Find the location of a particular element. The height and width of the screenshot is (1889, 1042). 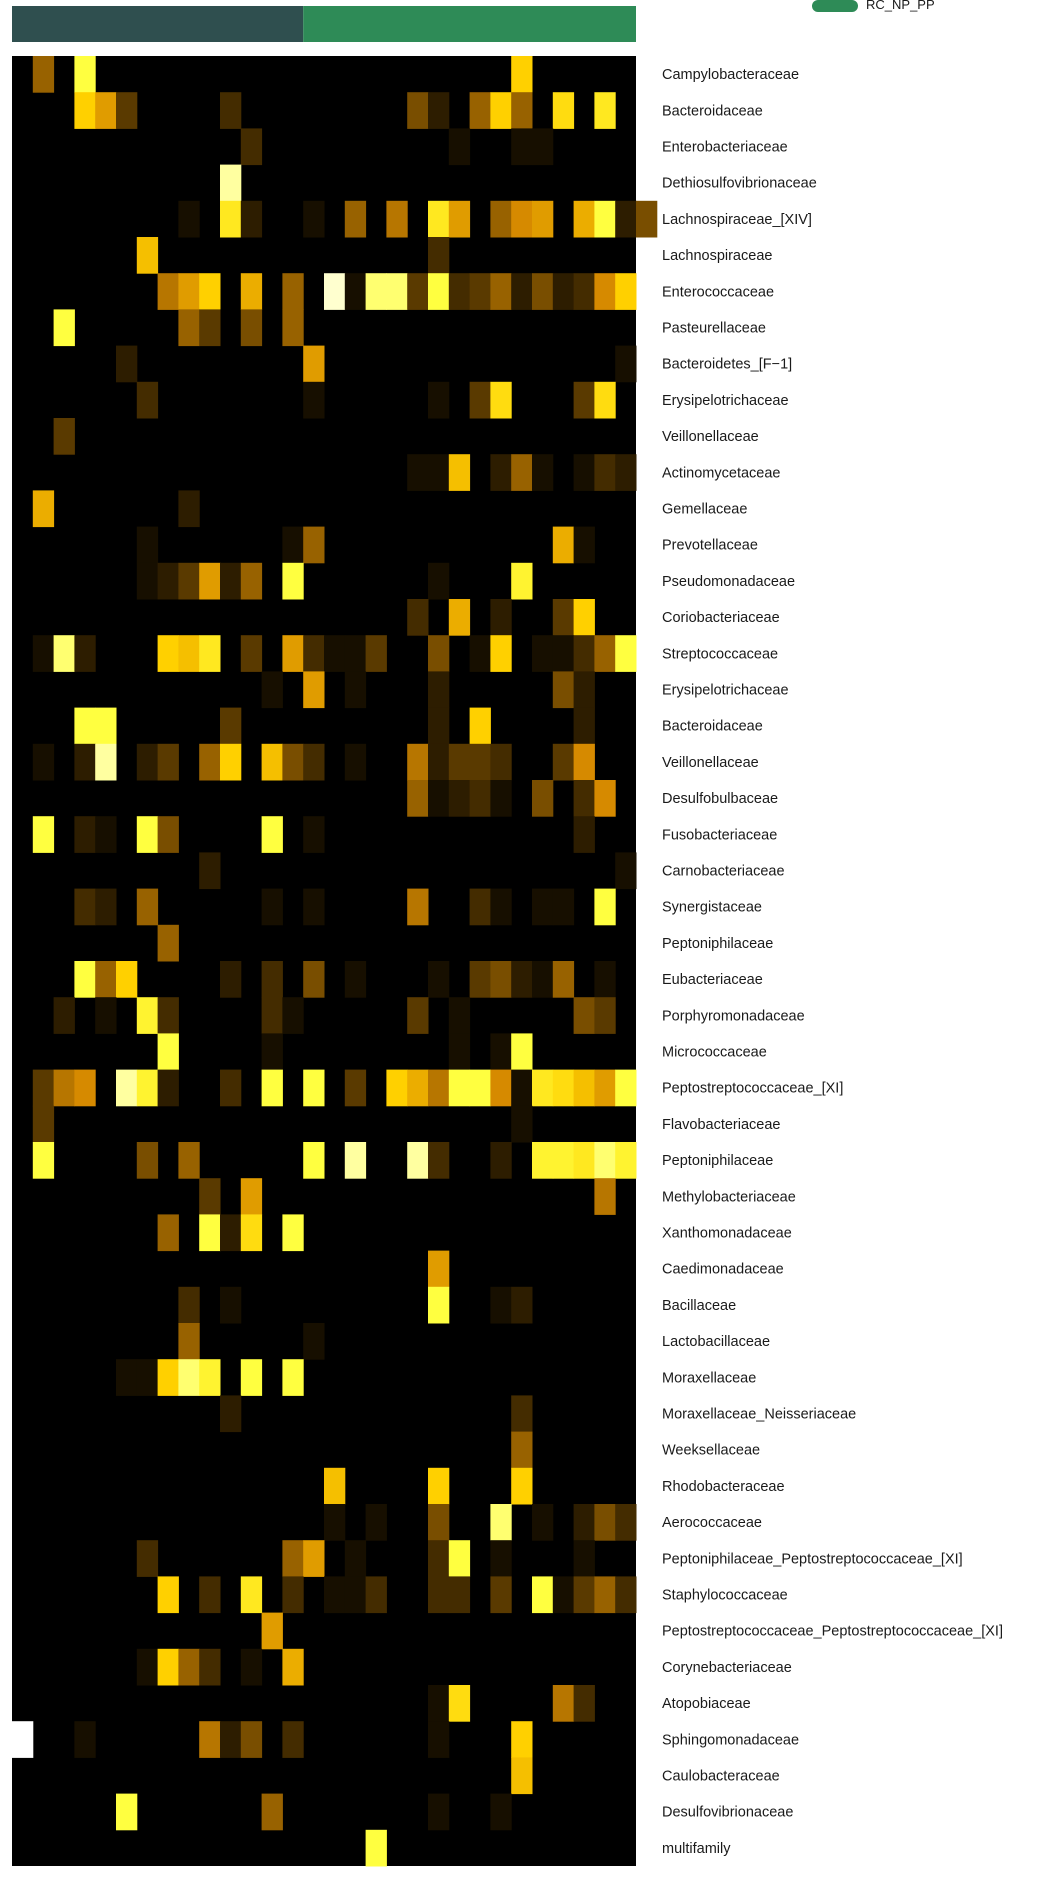

group-annotation-bar is located at coordinates (324, 24).